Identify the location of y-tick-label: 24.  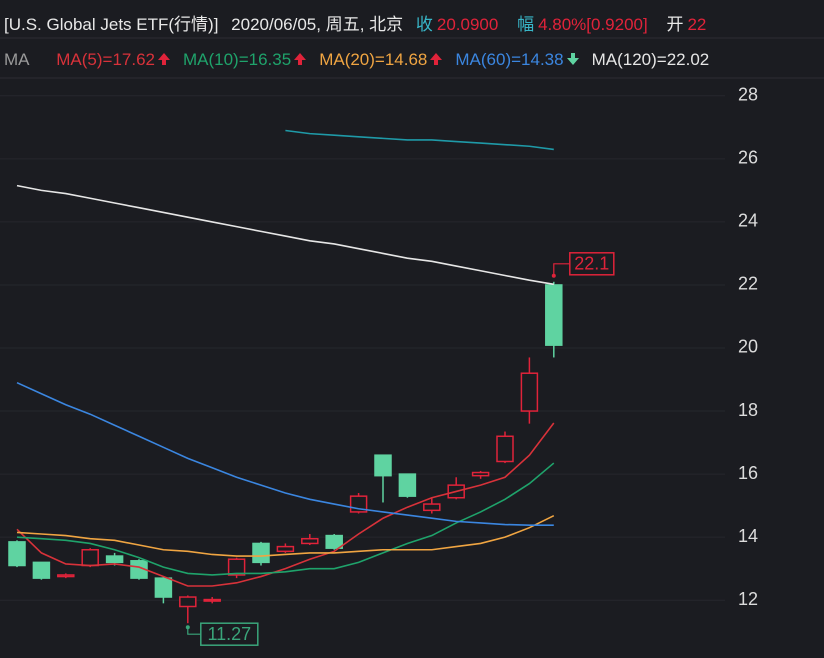
(748, 221).